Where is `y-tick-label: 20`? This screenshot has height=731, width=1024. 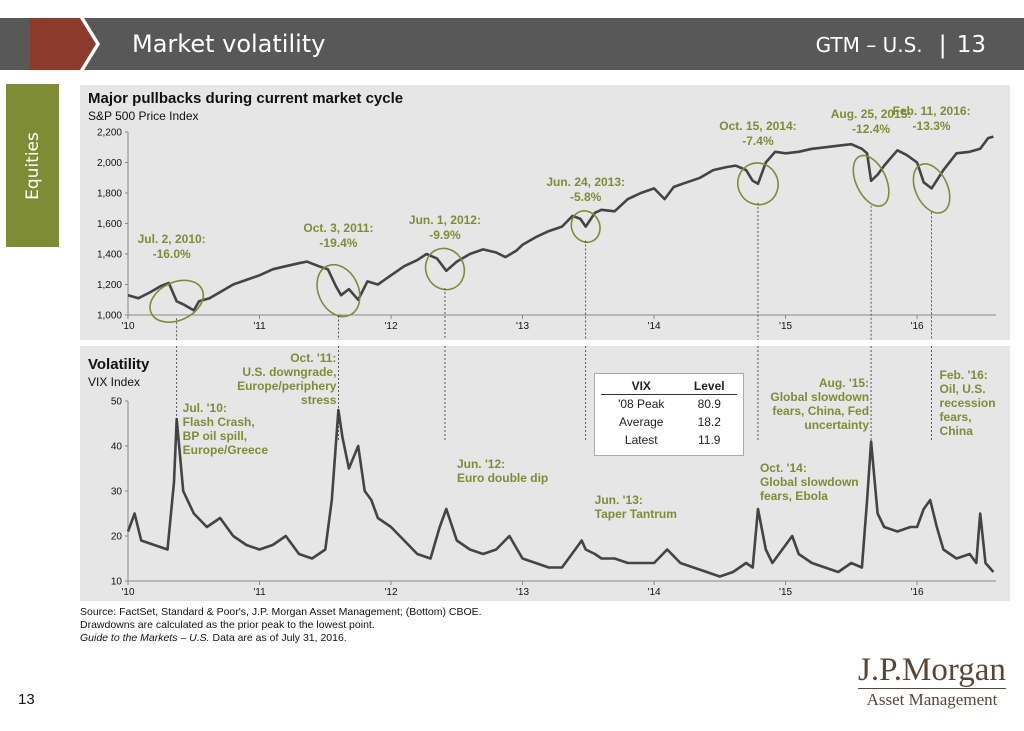
y-tick-label: 20 is located at coordinates (117, 537).